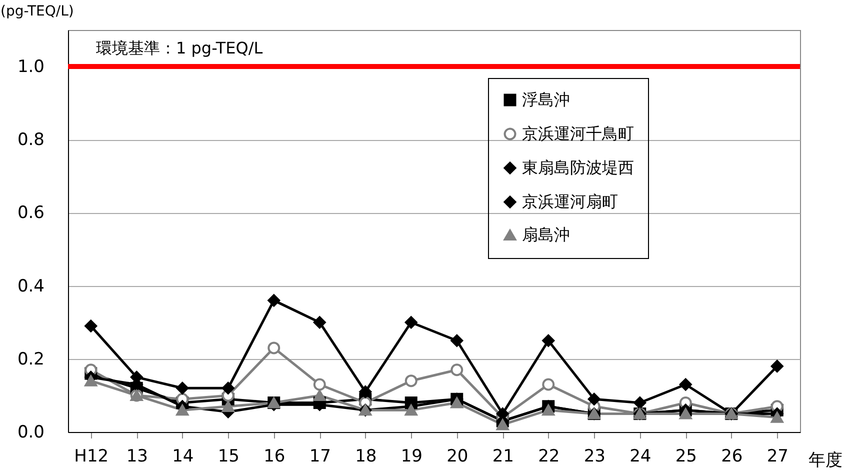  I want to click on y-tick-label: 0.6, so click(30, 213).